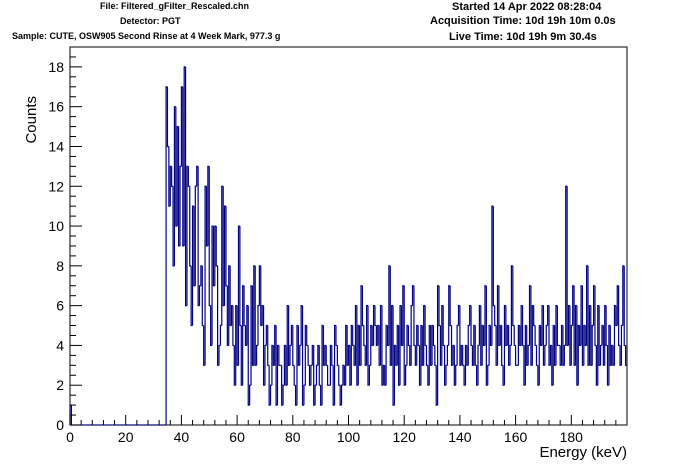 The image size is (696, 472). I want to click on x-tick-label: 20, so click(126, 437).